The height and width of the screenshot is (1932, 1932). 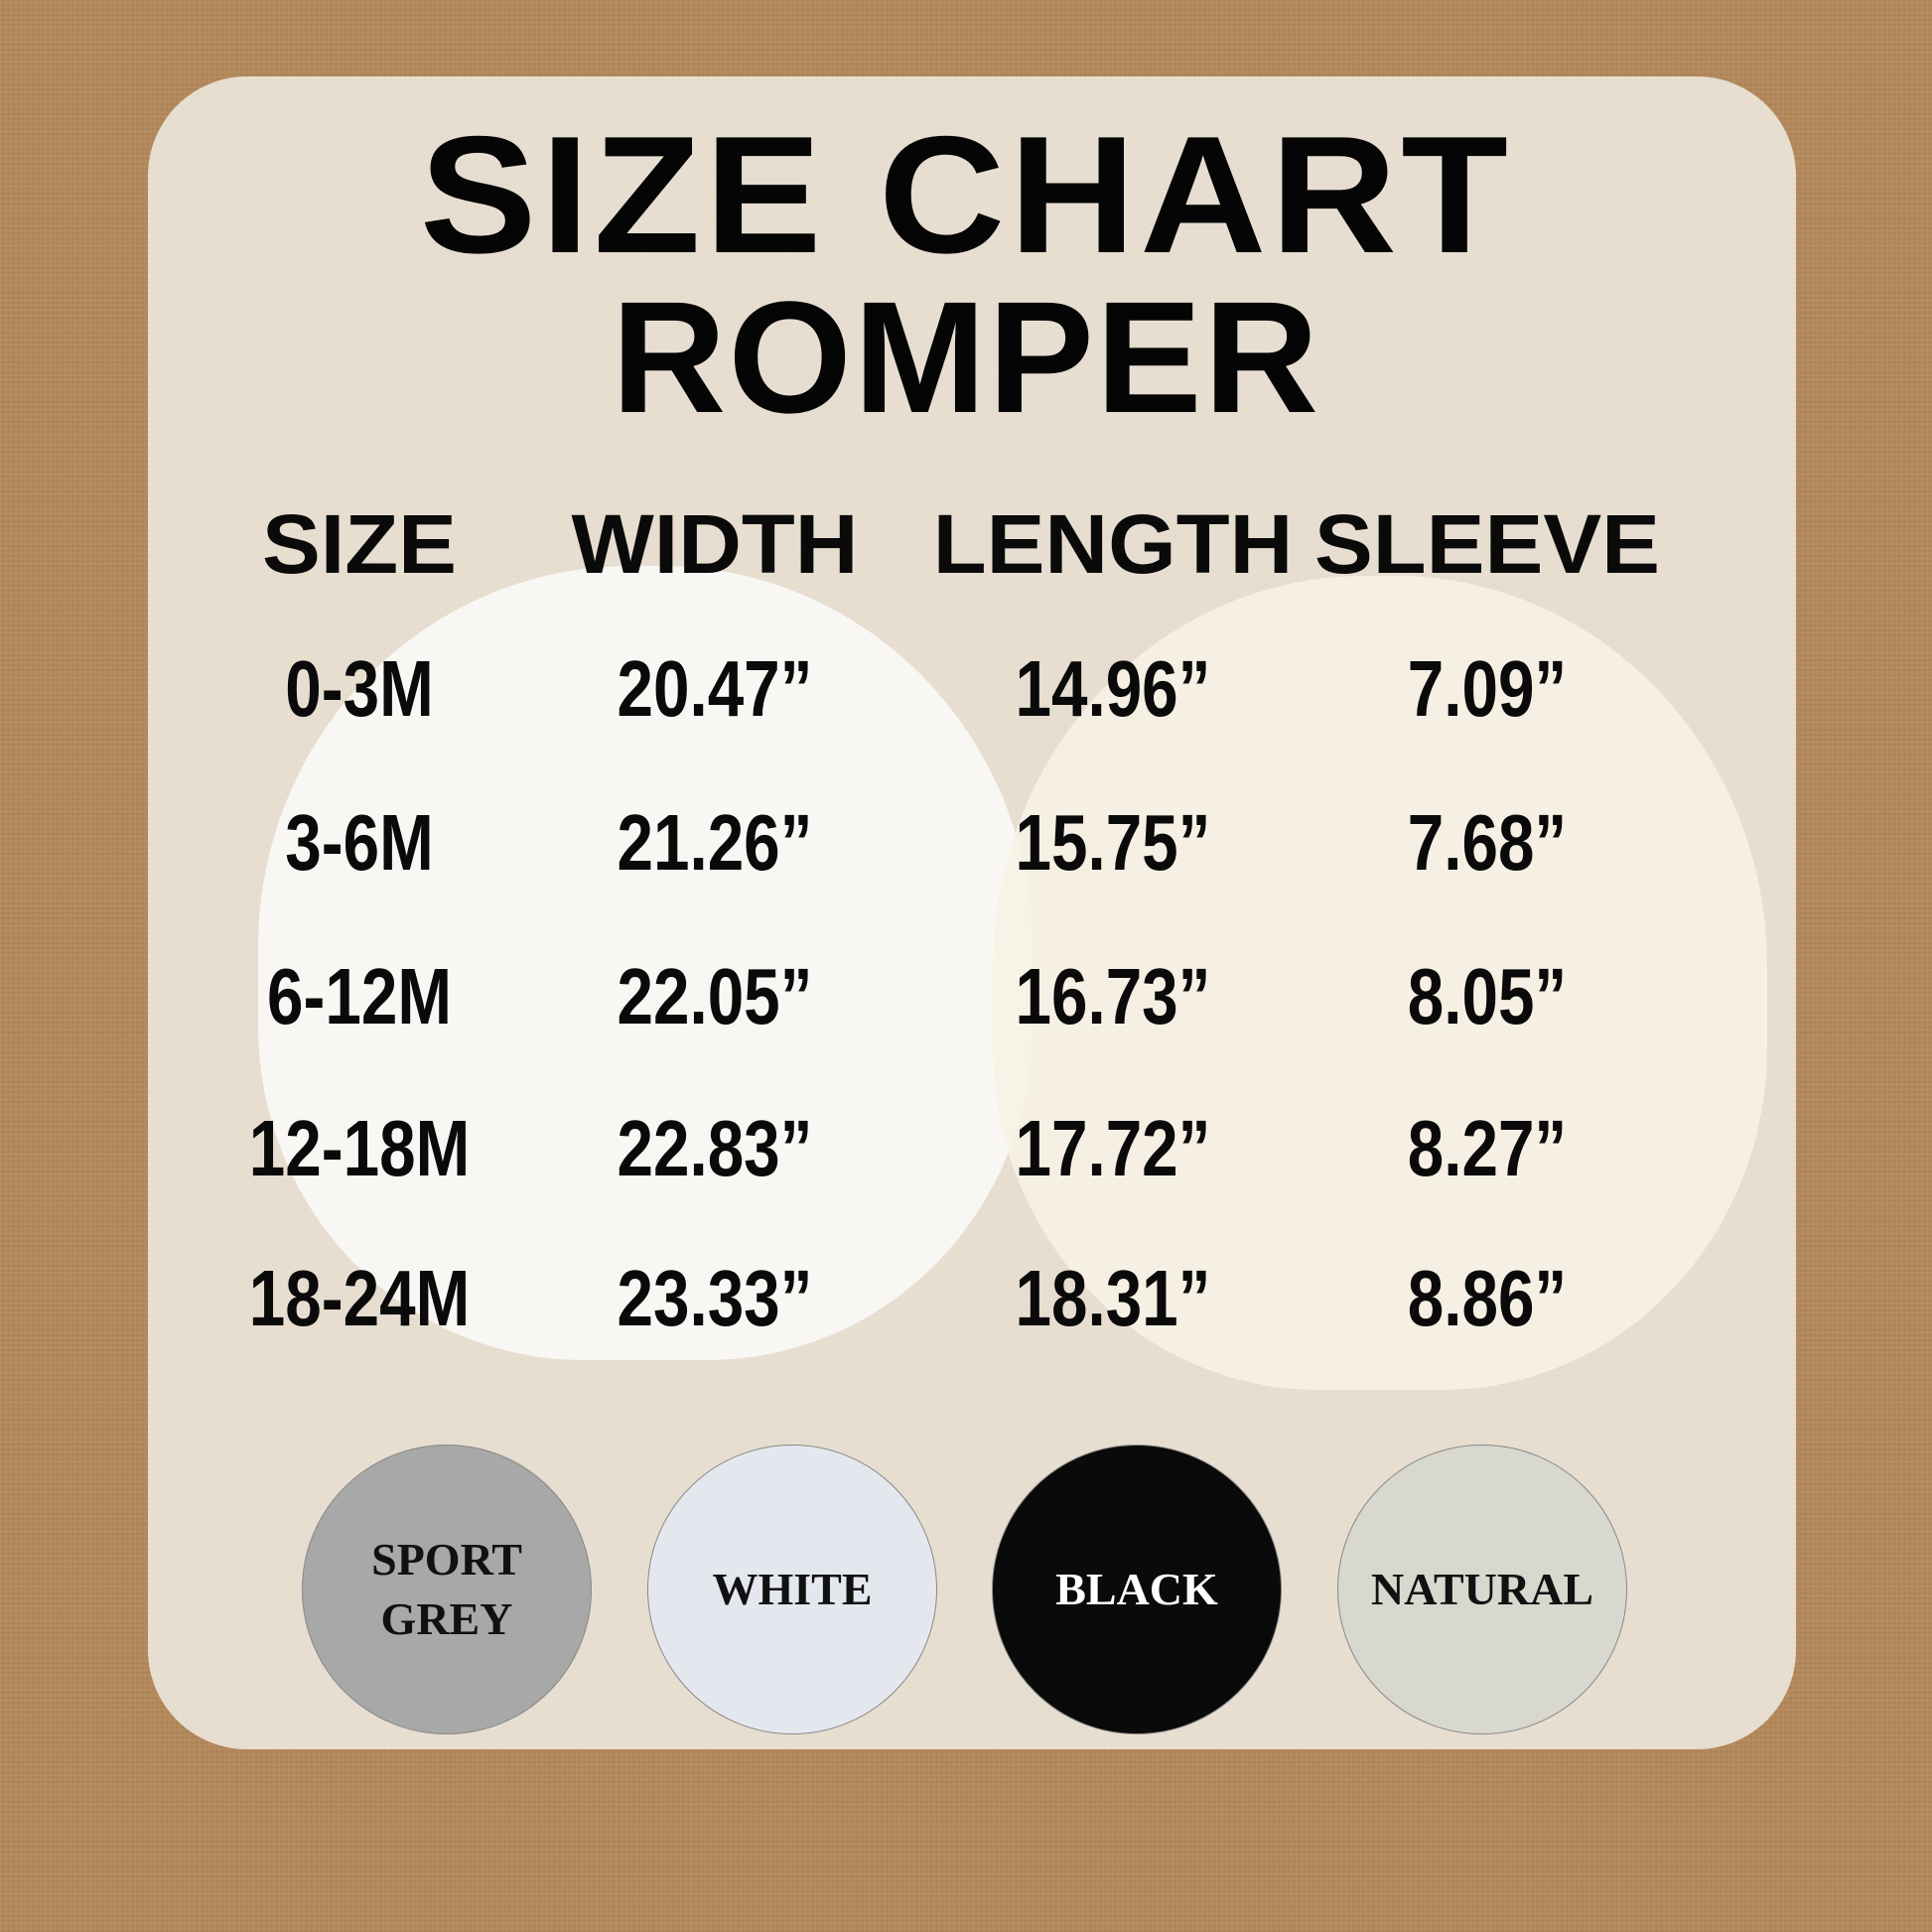 I want to click on color-swatch: NATURAL, so click(x=1482, y=1589).